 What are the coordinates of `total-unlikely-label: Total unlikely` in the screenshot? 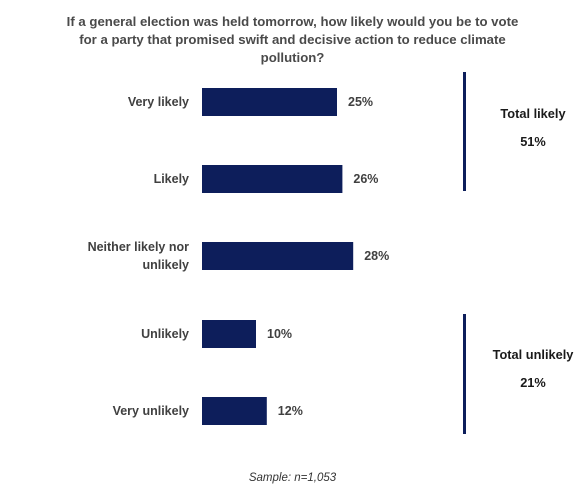 It's located at (533, 354).